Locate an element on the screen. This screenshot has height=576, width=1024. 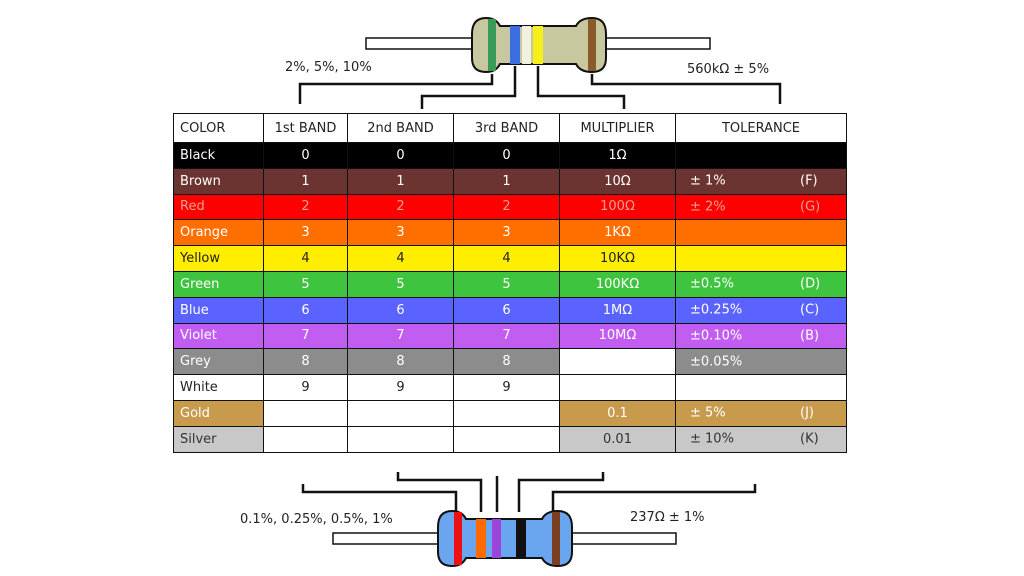
tolerance-value: ± 2% is located at coordinates (708, 207).